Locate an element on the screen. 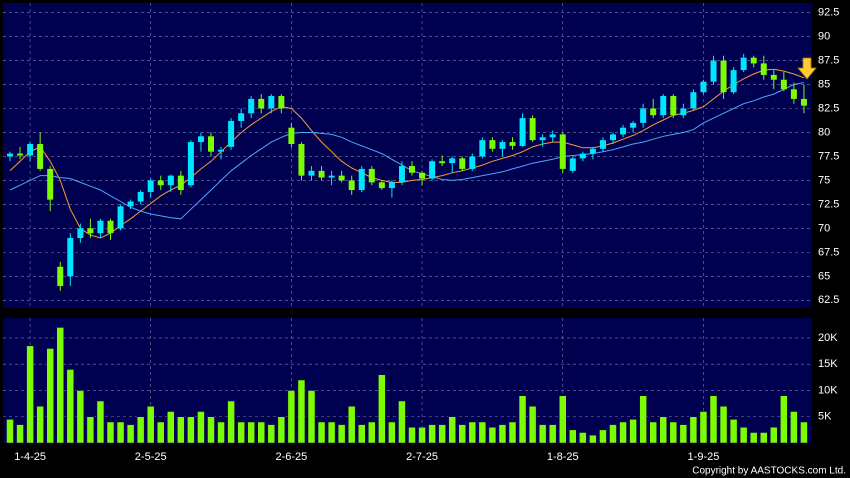 The image size is (850, 478). y-tick-label: 85 is located at coordinates (824, 84).